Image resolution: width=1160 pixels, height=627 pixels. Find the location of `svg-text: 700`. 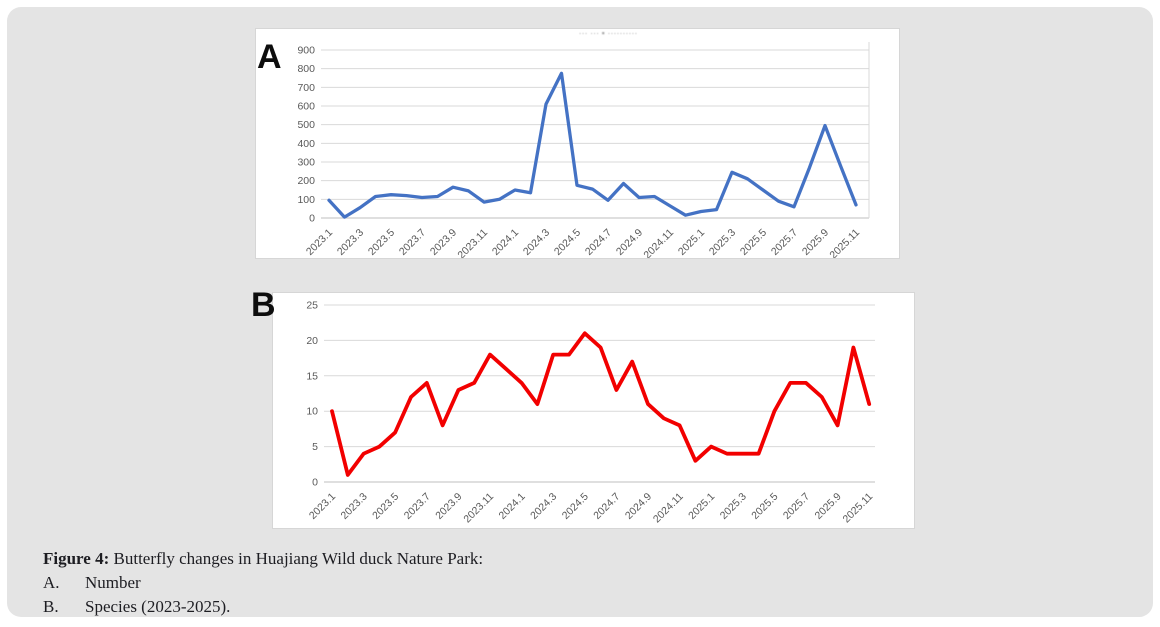

svg-text: 700 is located at coordinates (306, 88).